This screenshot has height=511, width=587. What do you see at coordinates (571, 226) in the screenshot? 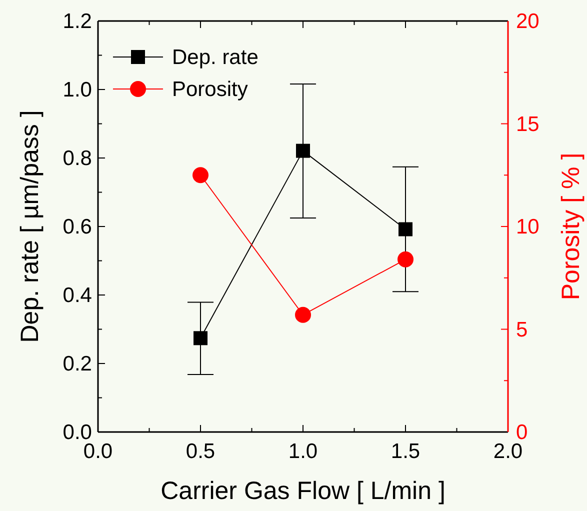
I see `y2-axis-title: Porosity [ % ]` at bounding box center [571, 226].